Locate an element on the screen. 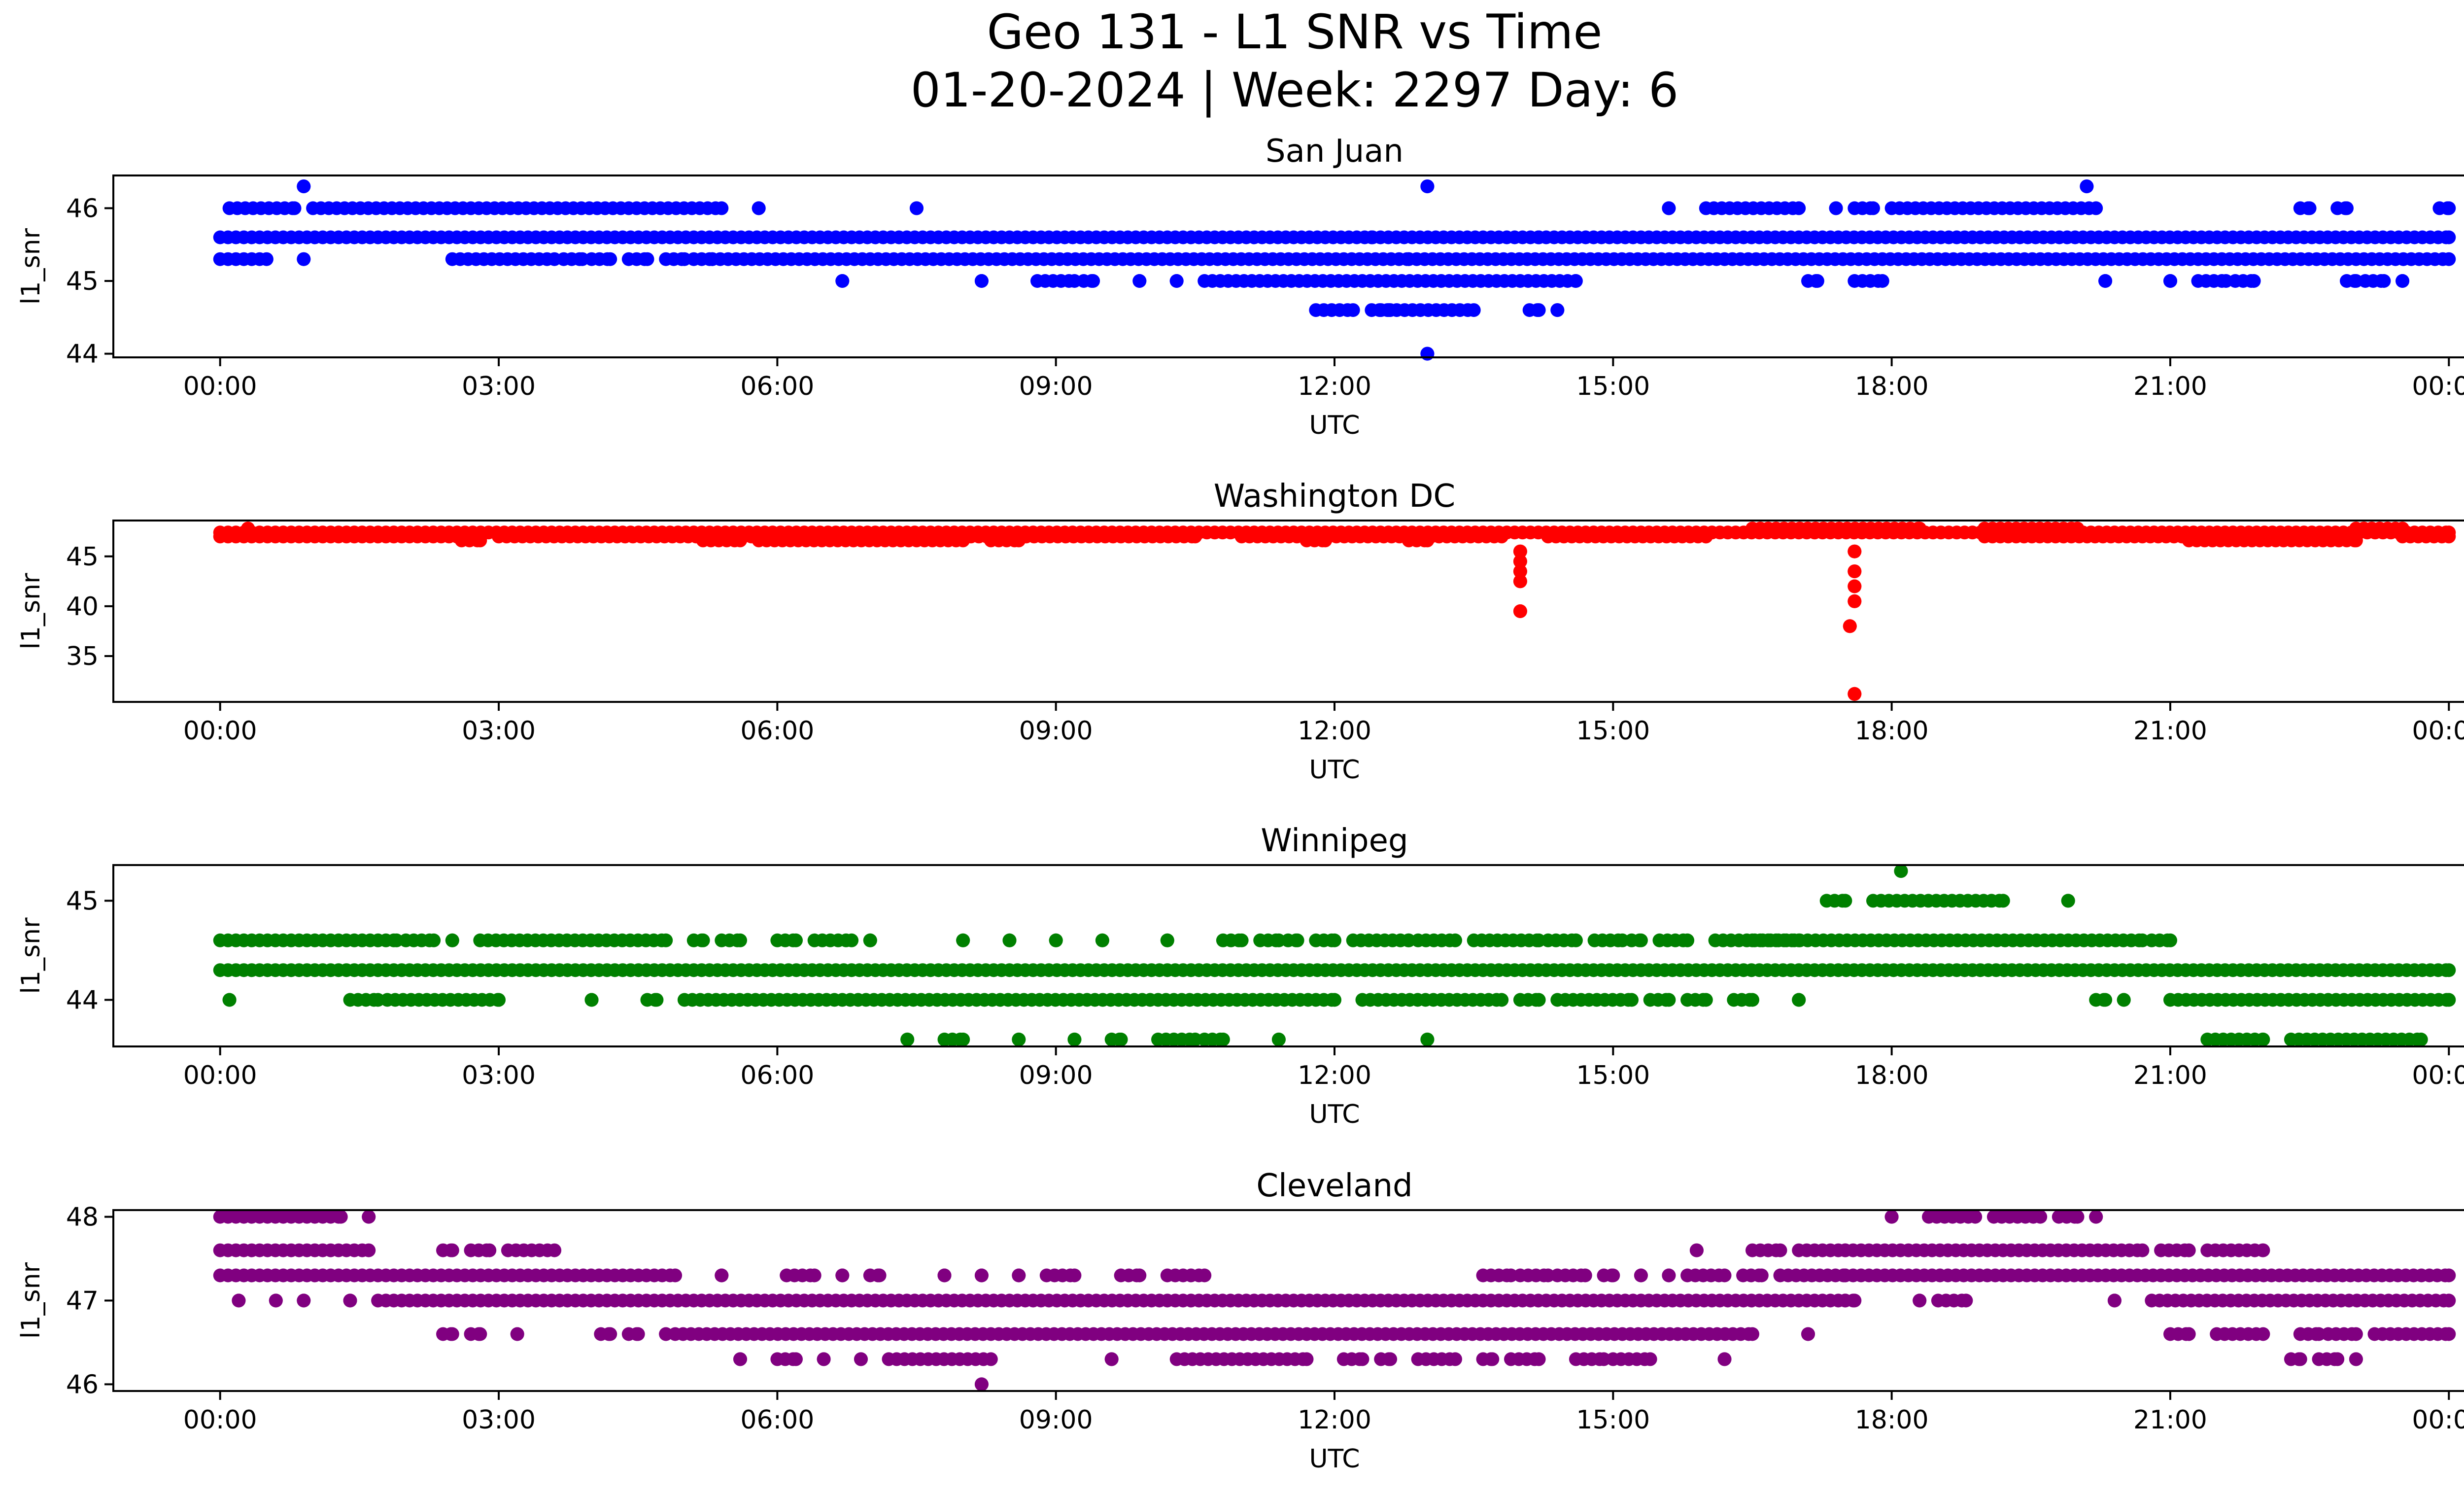 The height and width of the screenshot is (1495, 2464). y-tick-label: 45 is located at coordinates (82, 281).